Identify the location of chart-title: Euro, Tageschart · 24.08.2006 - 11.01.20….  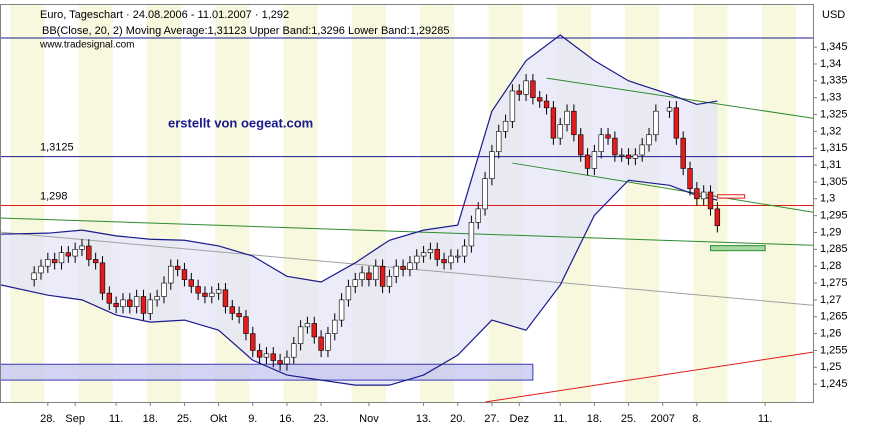
(164, 15).